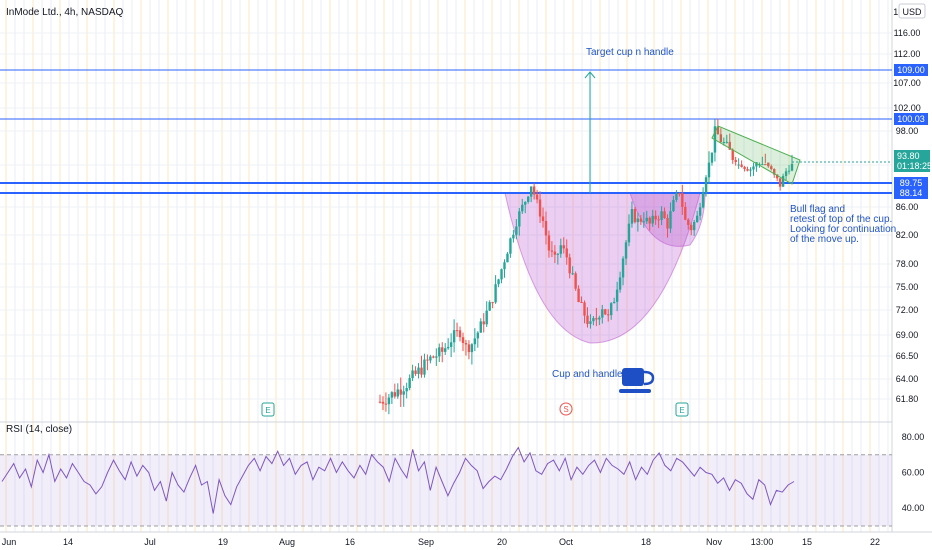  I want to click on price-tick-label: 66.50, so click(907, 356).